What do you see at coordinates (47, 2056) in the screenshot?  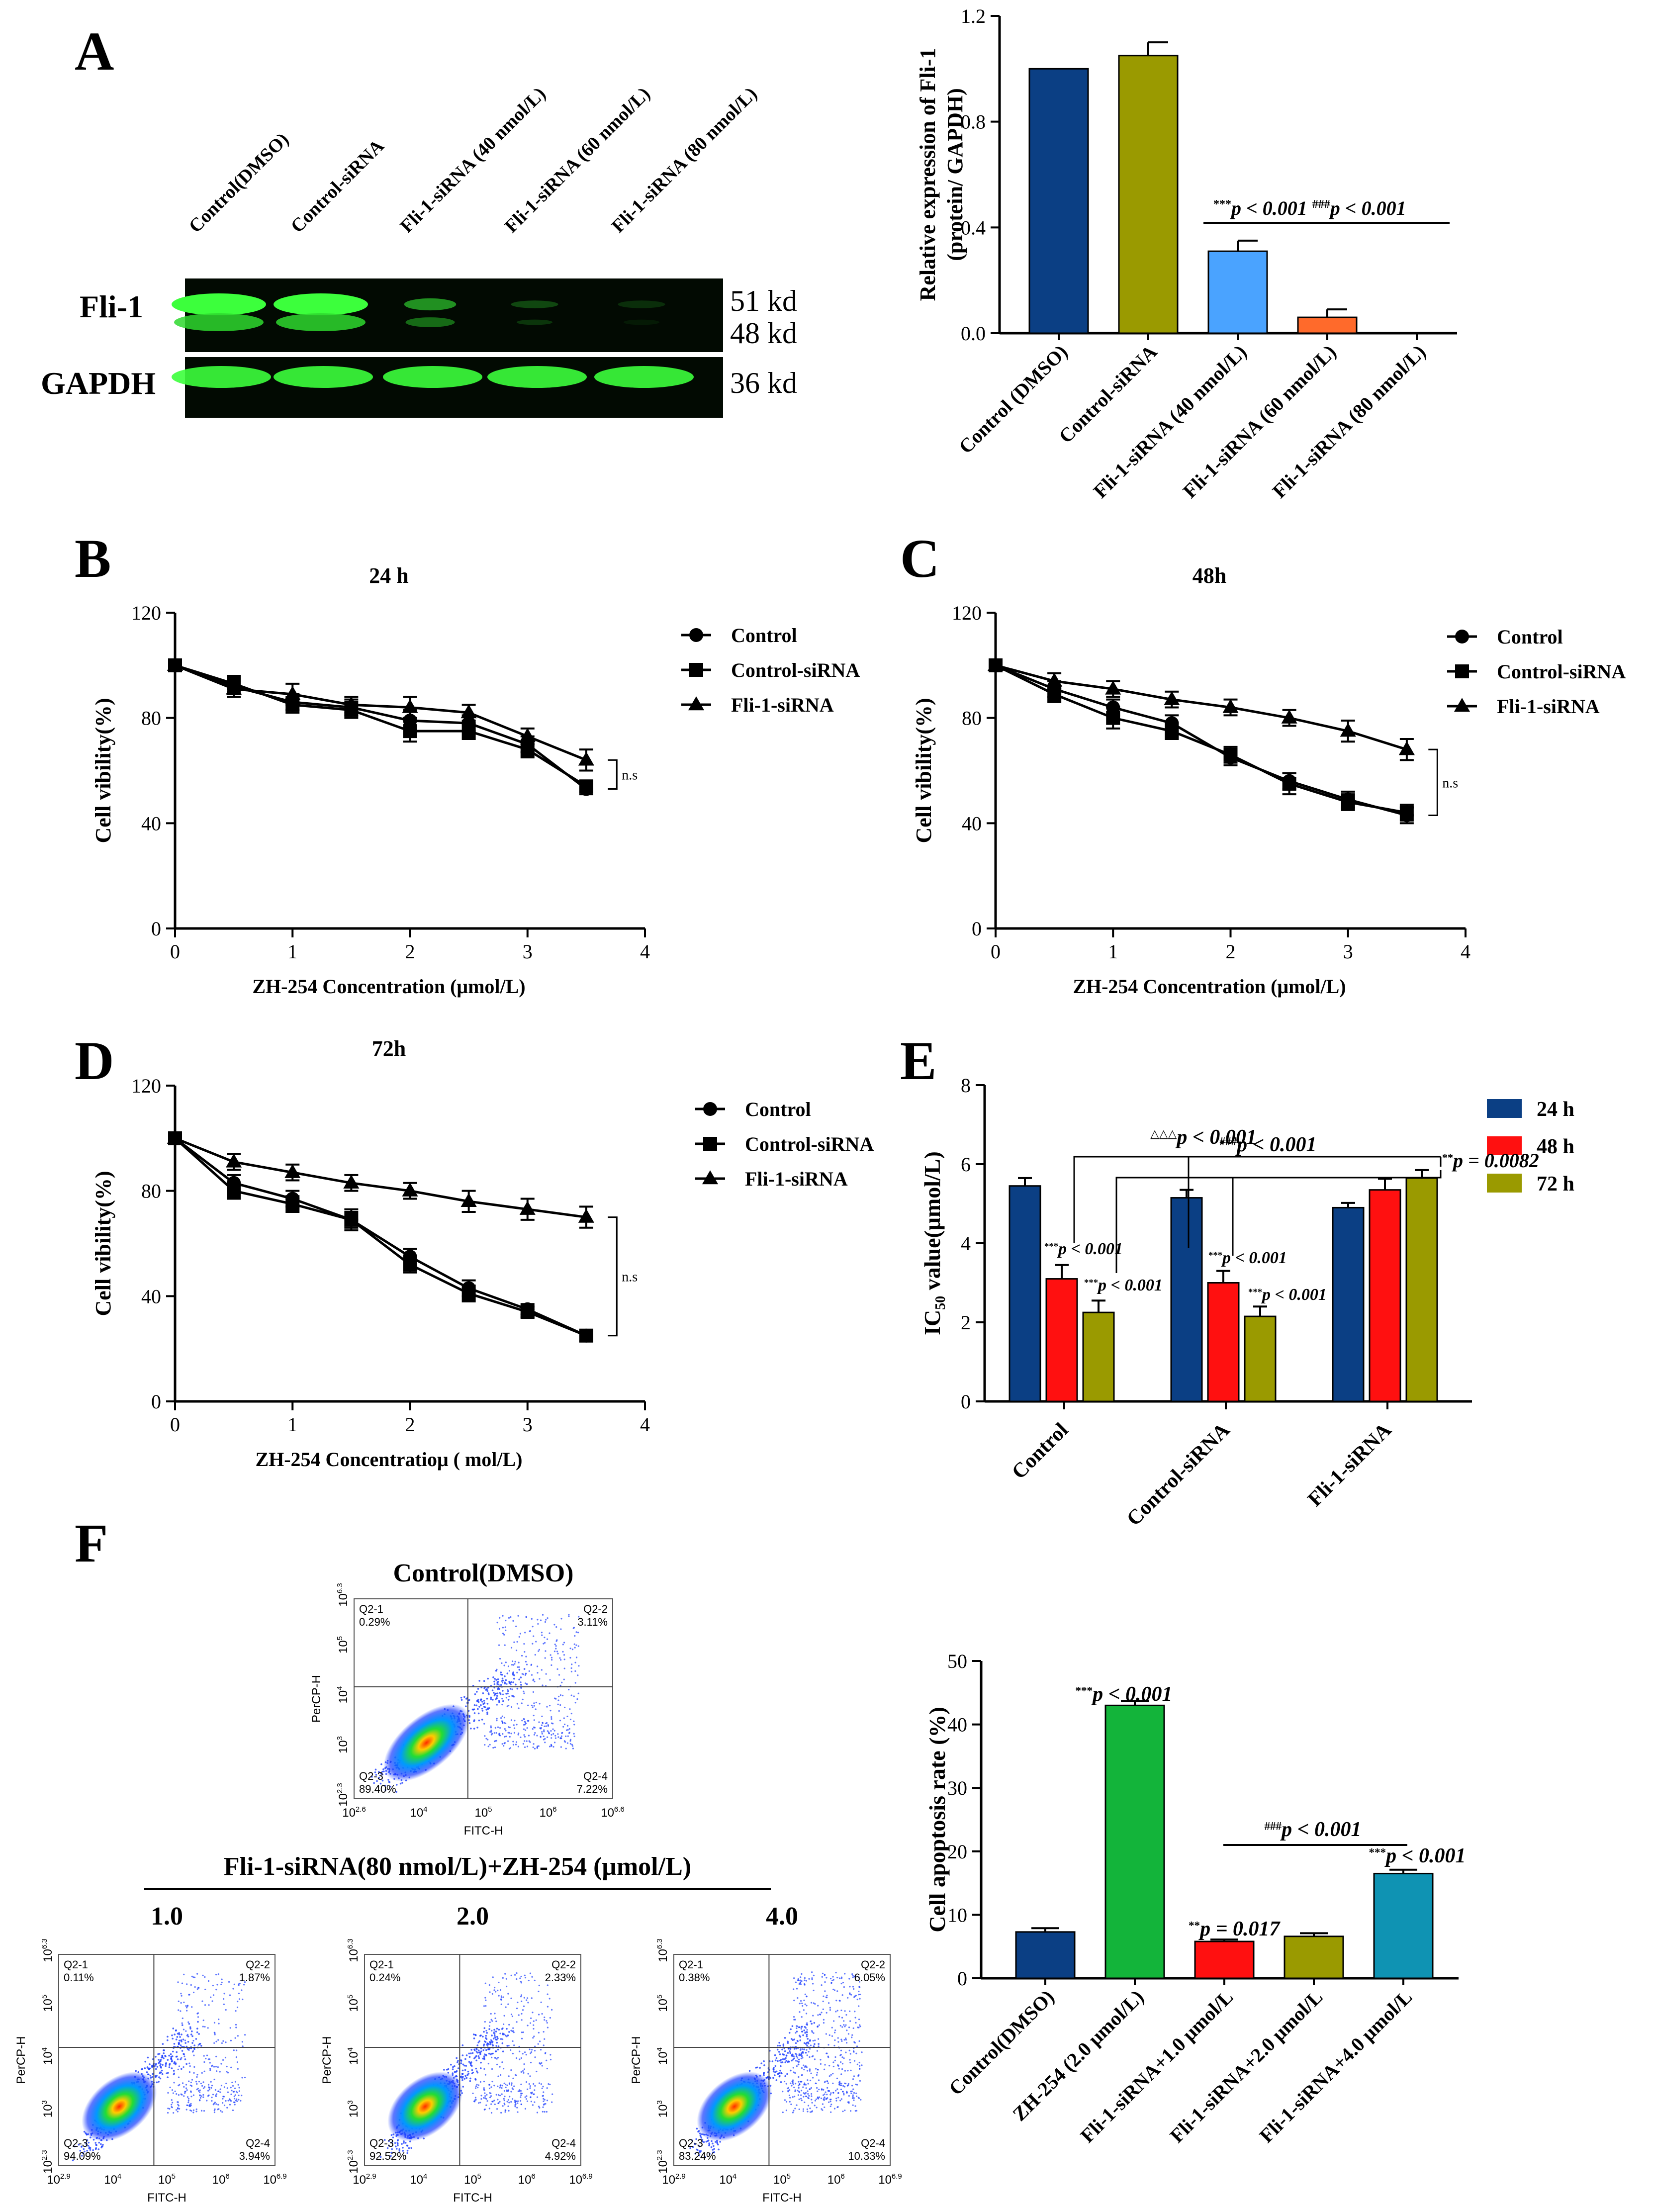 I see `y-tick-label: 104` at bounding box center [47, 2056].